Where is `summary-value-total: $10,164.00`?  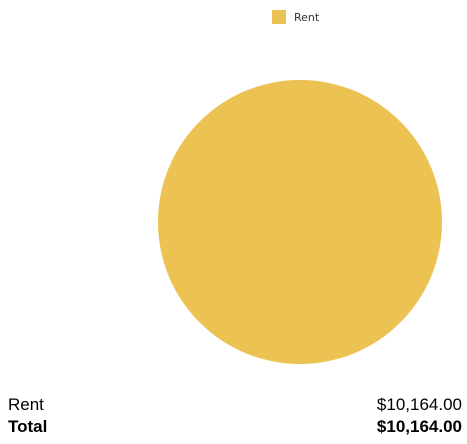
summary-value-total: $10,164.00 is located at coordinates (419, 427).